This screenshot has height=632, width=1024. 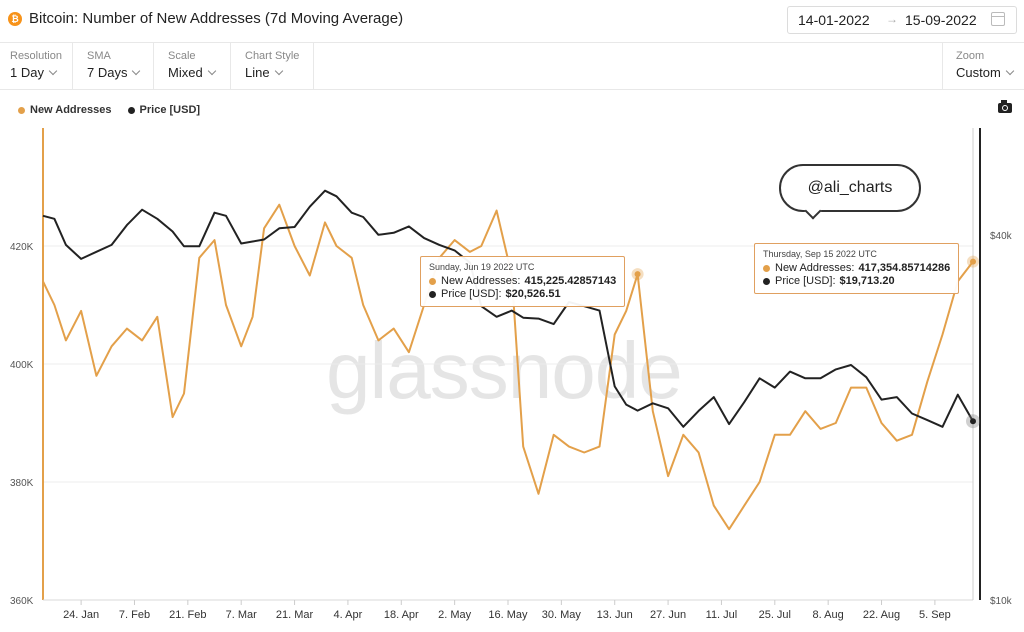 What do you see at coordinates (182, 56) in the screenshot?
I see `scale-label: Scale` at bounding box center [182, 56].